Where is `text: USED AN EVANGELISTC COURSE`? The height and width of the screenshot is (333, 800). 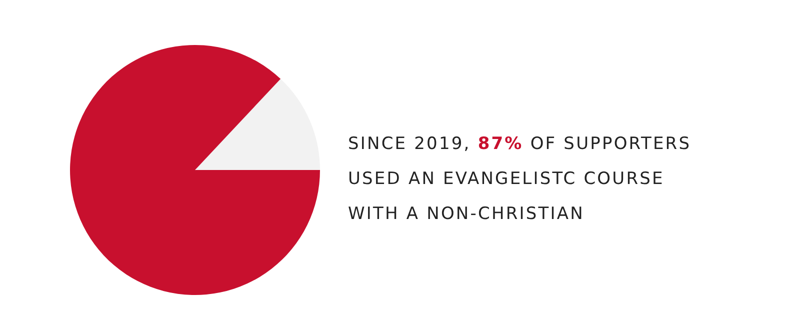
text: USED AN EVANGELISTC COURSE is located at coordinates (506, 179).